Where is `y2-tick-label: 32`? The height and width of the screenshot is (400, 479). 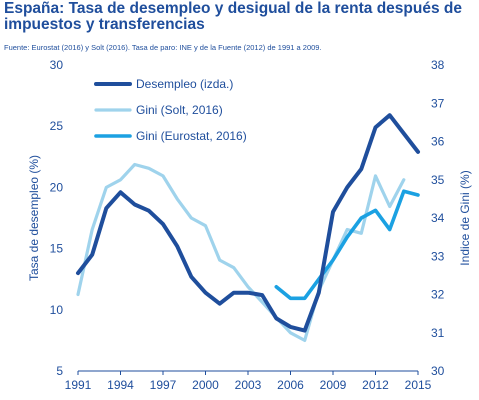
y2-tick-label: 32 is located at coordinates (438, 295).